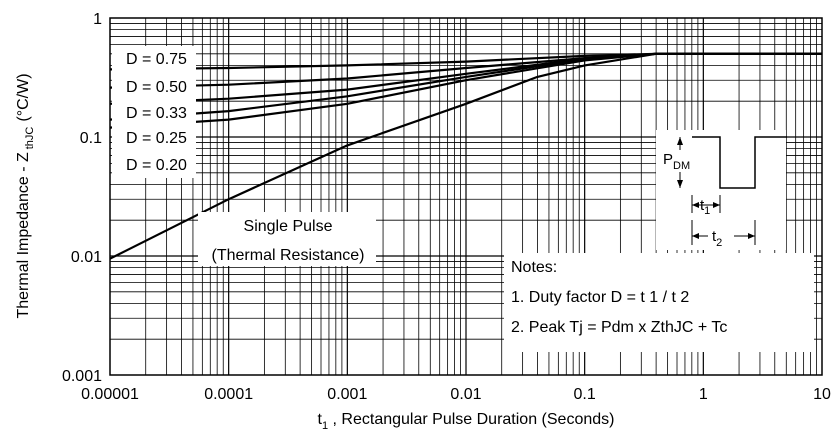 This screenshot has width=835, height=435. Describe the element at coordinates (320, 419) in the screenshot. I see `x-axis-label-prefix: t` at that location.